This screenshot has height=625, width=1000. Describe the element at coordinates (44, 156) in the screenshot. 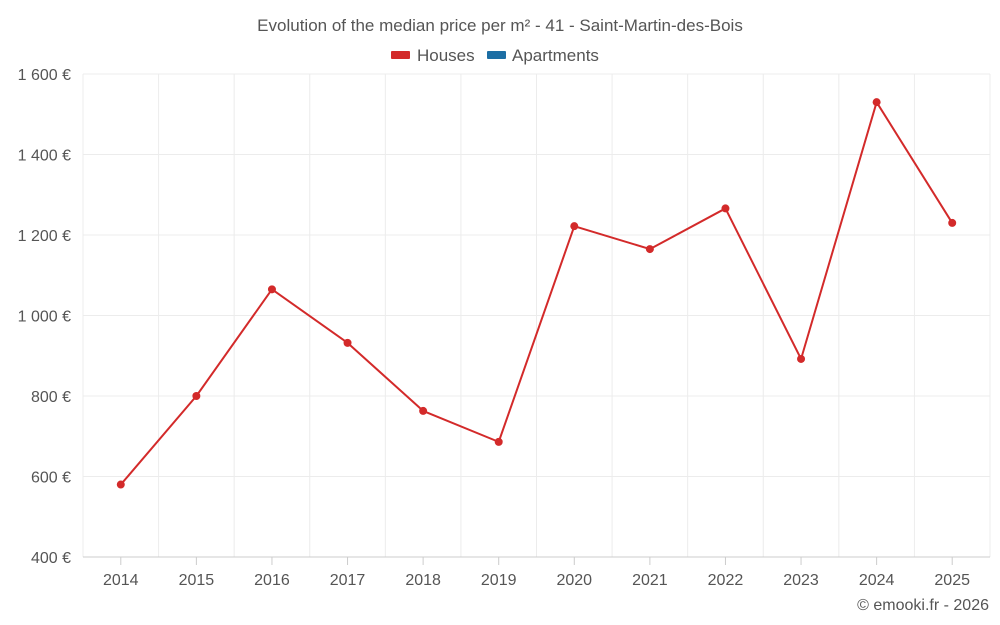

I see `y-tick-label: 1 400 €` at that location.